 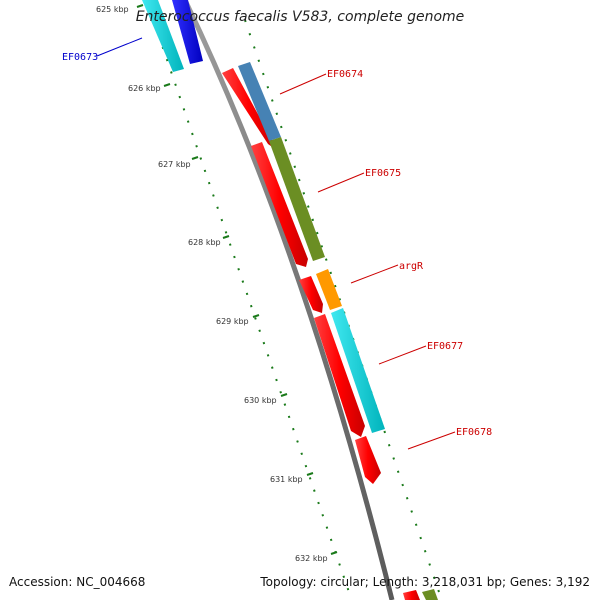 What do you see at coordinates (345, 74) in the screenshot?
I see `gene-label-EF0674: EF0674` at bounding box center [345, 74].